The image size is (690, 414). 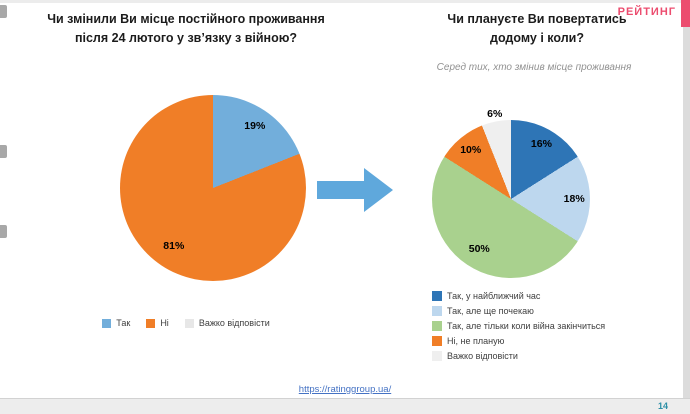 What do you see at coordinates (471, 150) in the screenshot?
I see `pie-slice-label: 10%` at bounding box center [471, 150].